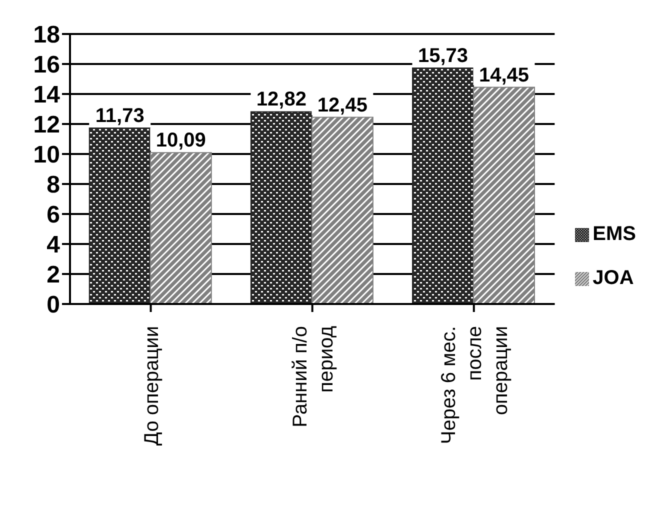 The image size is (664, 512). Describe the element at coordinates (46, 65) in the screenshot. I see `y-tick-label: 16` at that location.